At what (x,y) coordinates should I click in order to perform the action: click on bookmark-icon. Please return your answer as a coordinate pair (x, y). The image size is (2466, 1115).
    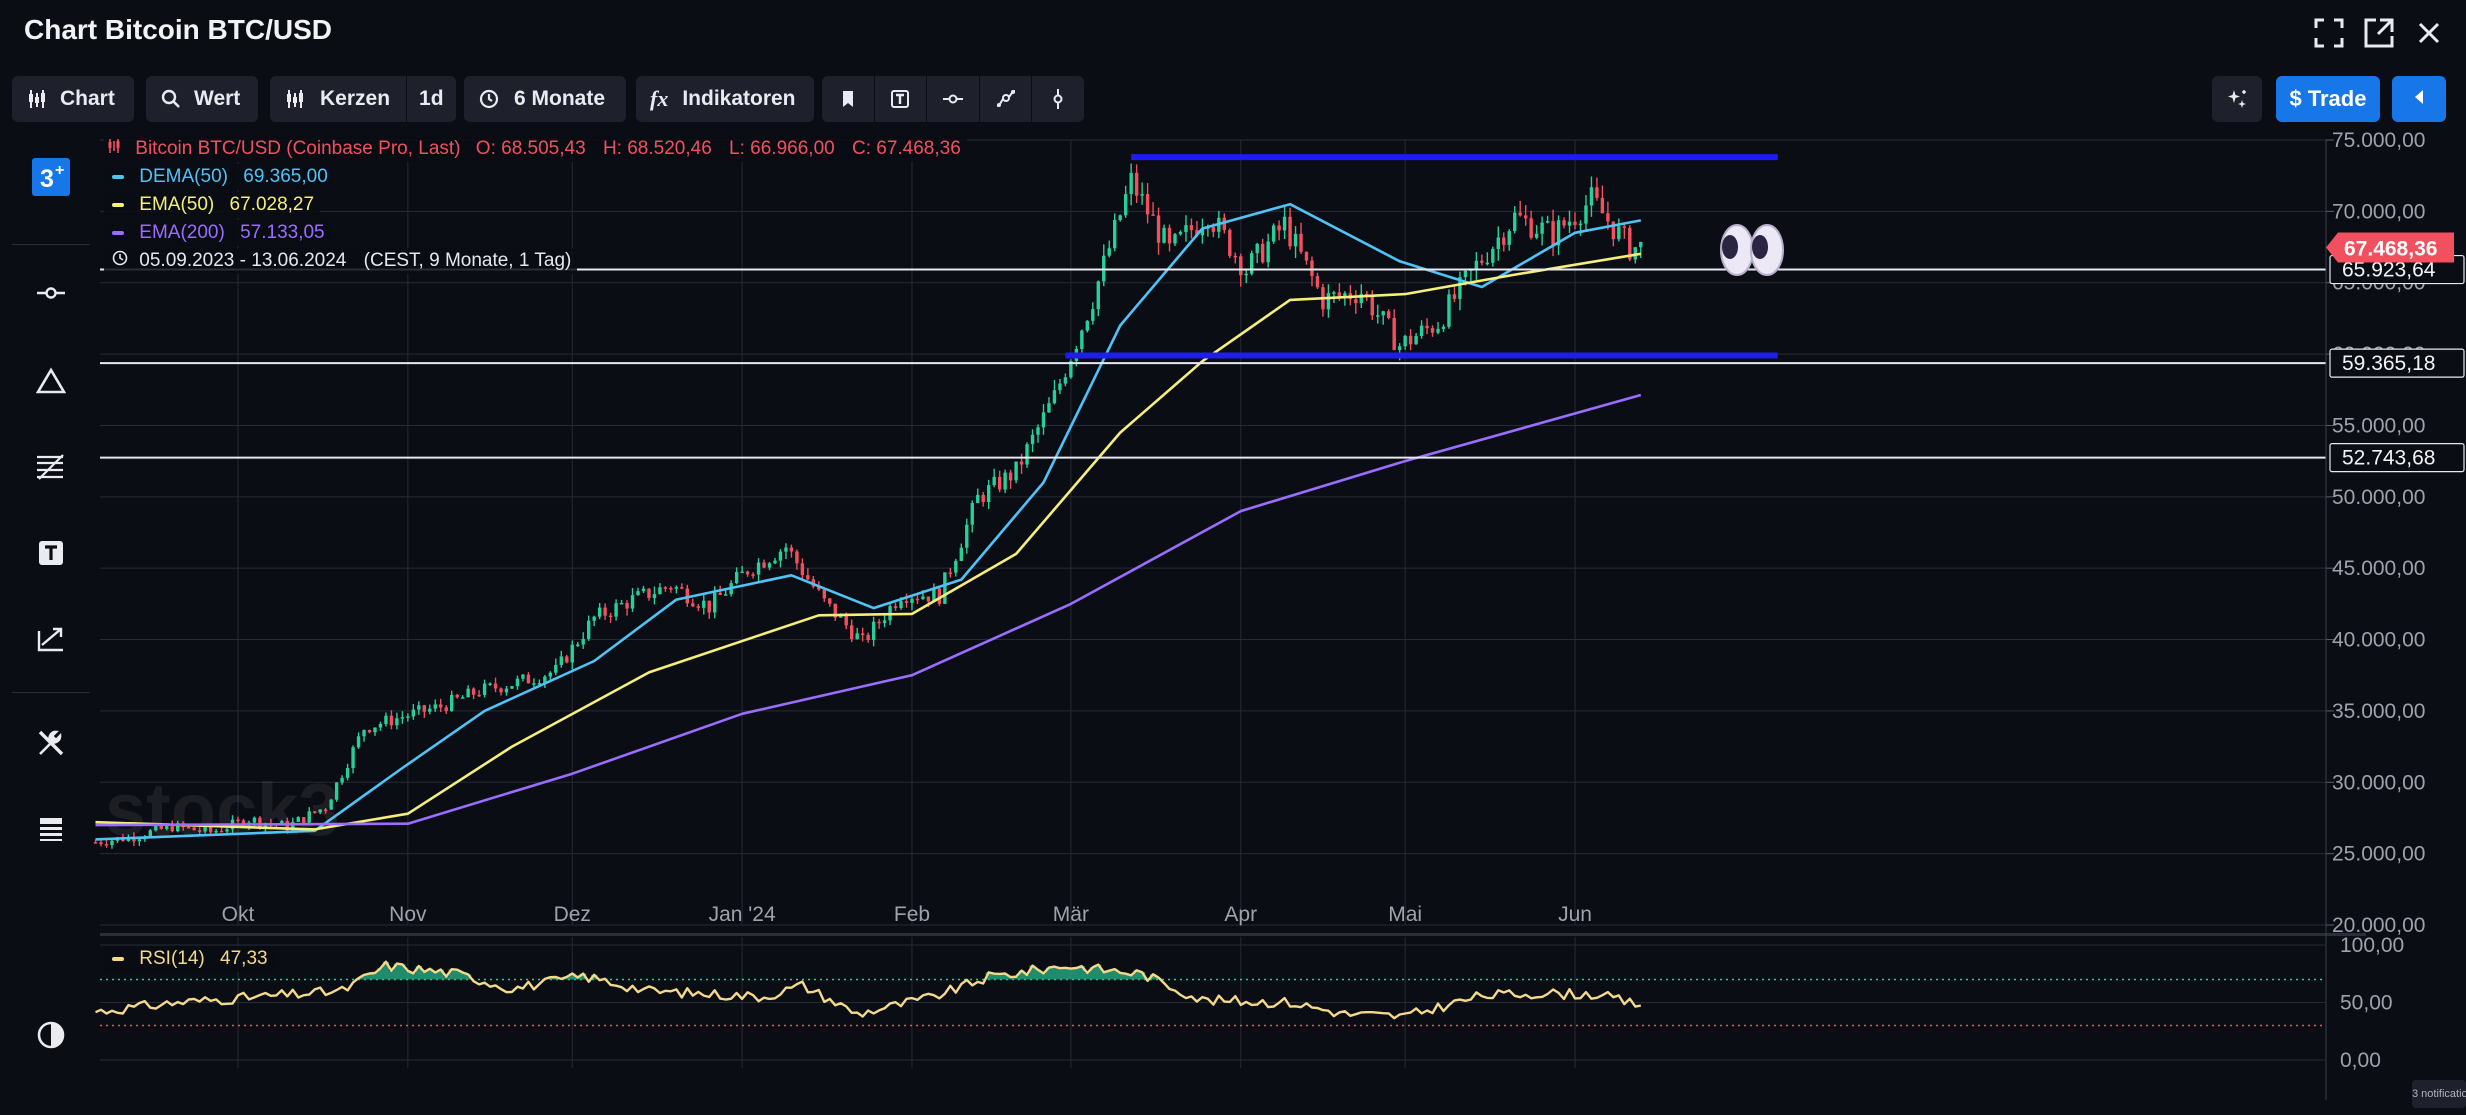
    Looking at the image, I should click on (848, 99).